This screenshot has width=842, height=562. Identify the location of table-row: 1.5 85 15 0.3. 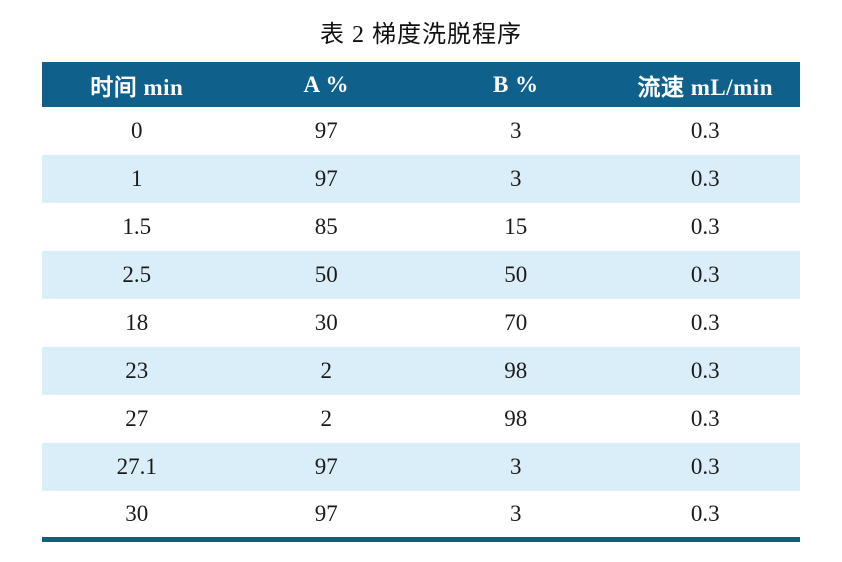
(421, 227).